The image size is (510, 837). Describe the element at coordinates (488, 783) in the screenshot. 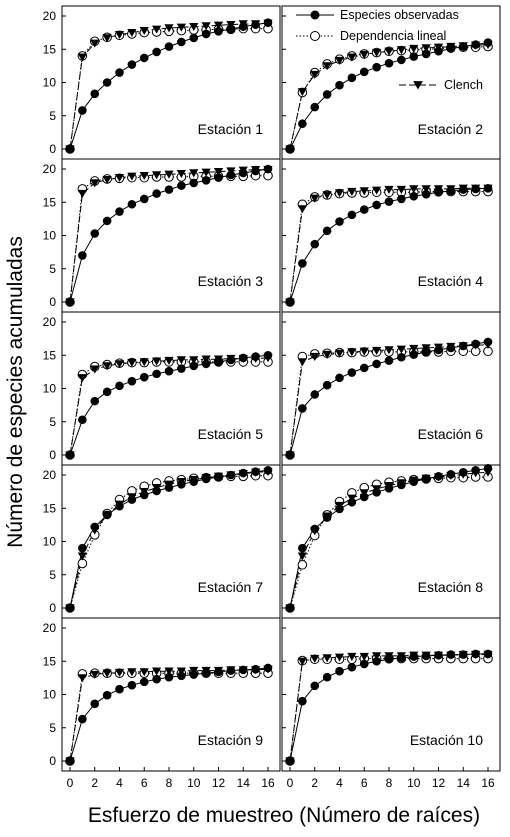

I see `x-tick-label: 16` at that location.